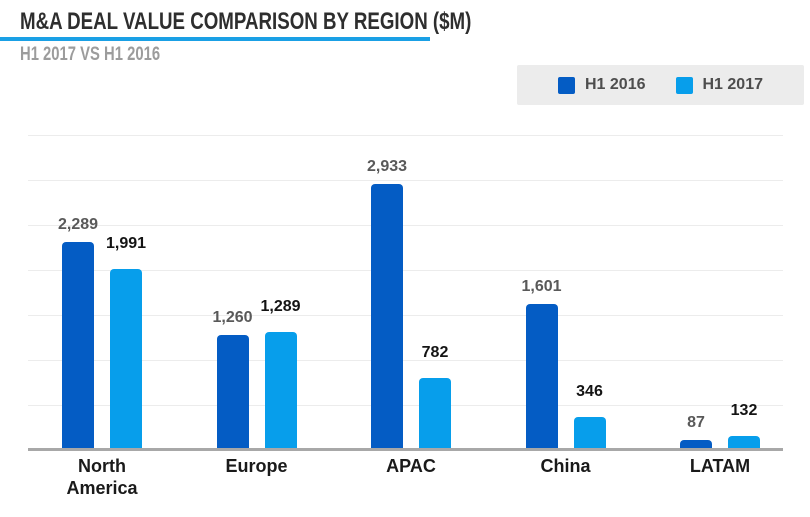 This screenshot has height=517, width=810. Describe the element at coordinates (565, 466) in the screenshot. I see `x-axis-label-china: China` at that location.